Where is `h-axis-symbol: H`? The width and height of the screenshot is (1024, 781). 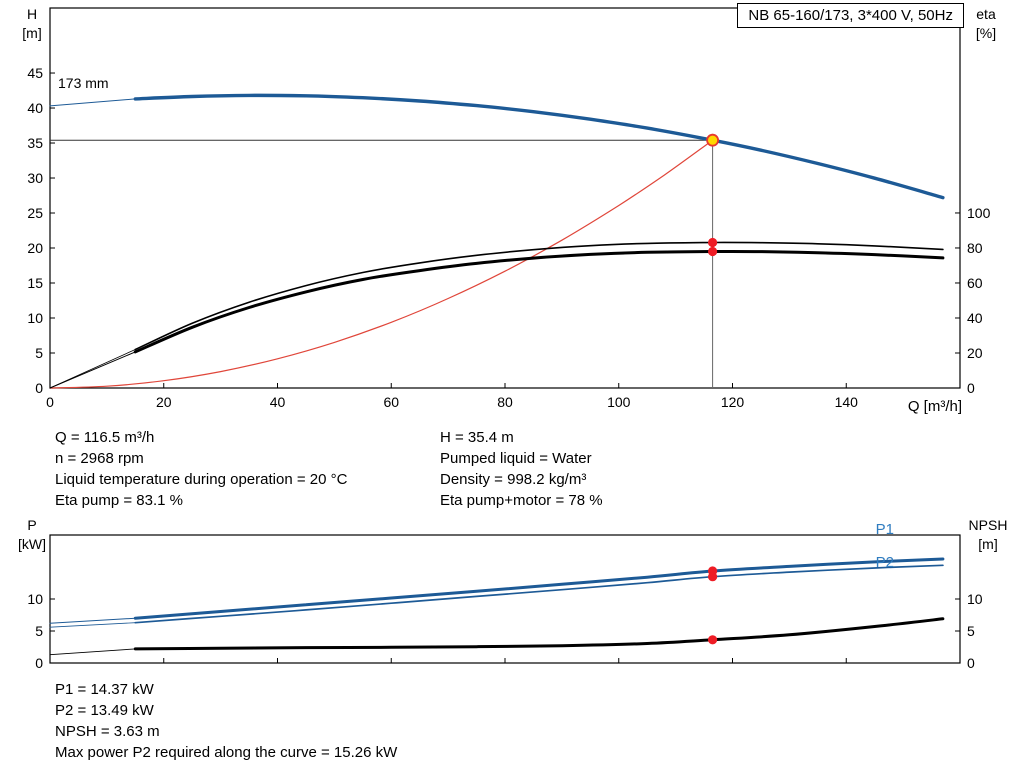 h-axis-symbol: H is located at coordinates (32, 14).